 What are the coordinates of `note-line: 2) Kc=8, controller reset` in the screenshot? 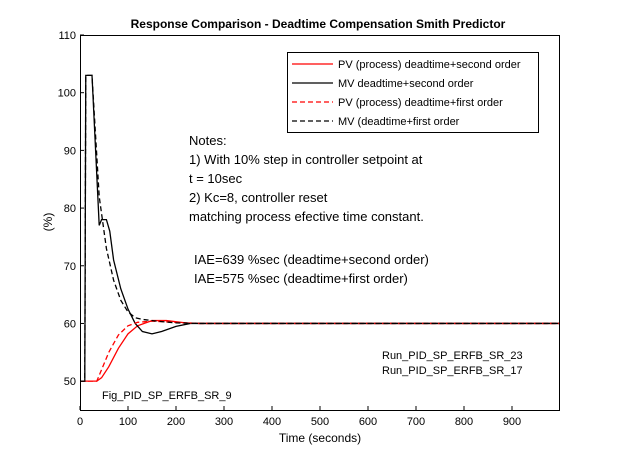 It's located at (258, 197).